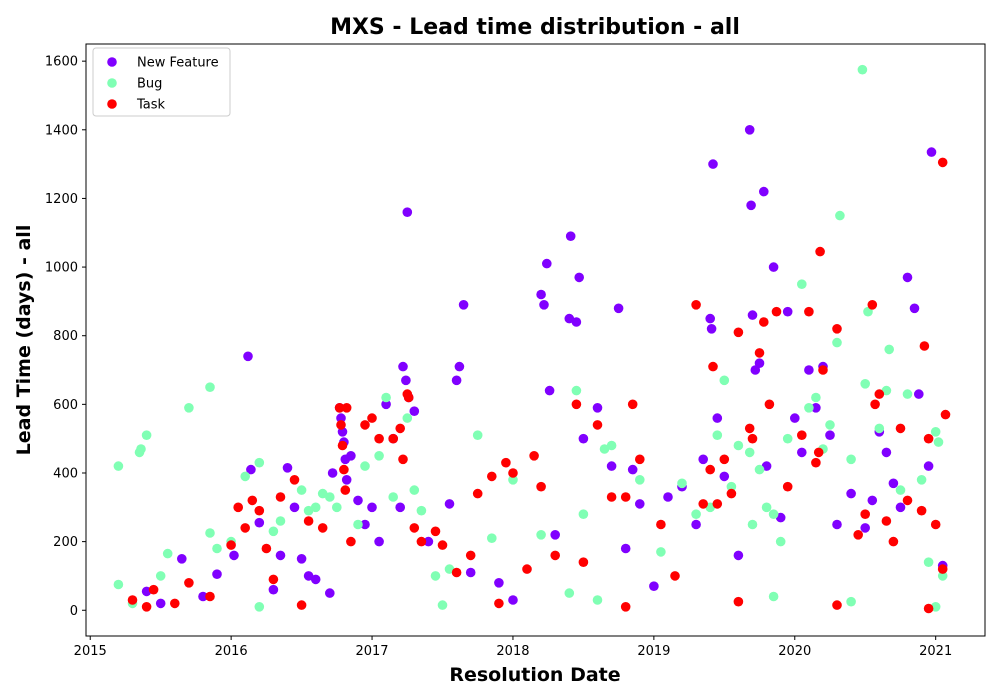 Image resolution: width=1000 pixels, height=700 pixels. Describe the element at coordinates (24, 340) in the screenshot. I see `y-axis-label: Lead Time (days) - all` at that location.